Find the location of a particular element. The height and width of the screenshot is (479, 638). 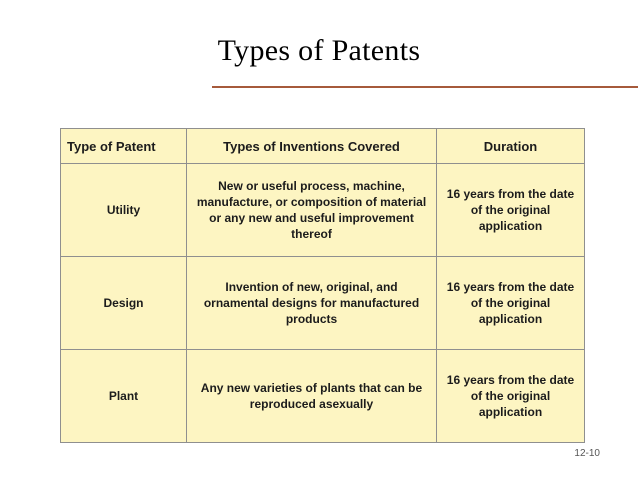

cell-patent-type: Design is located at coordinates (123, 303).